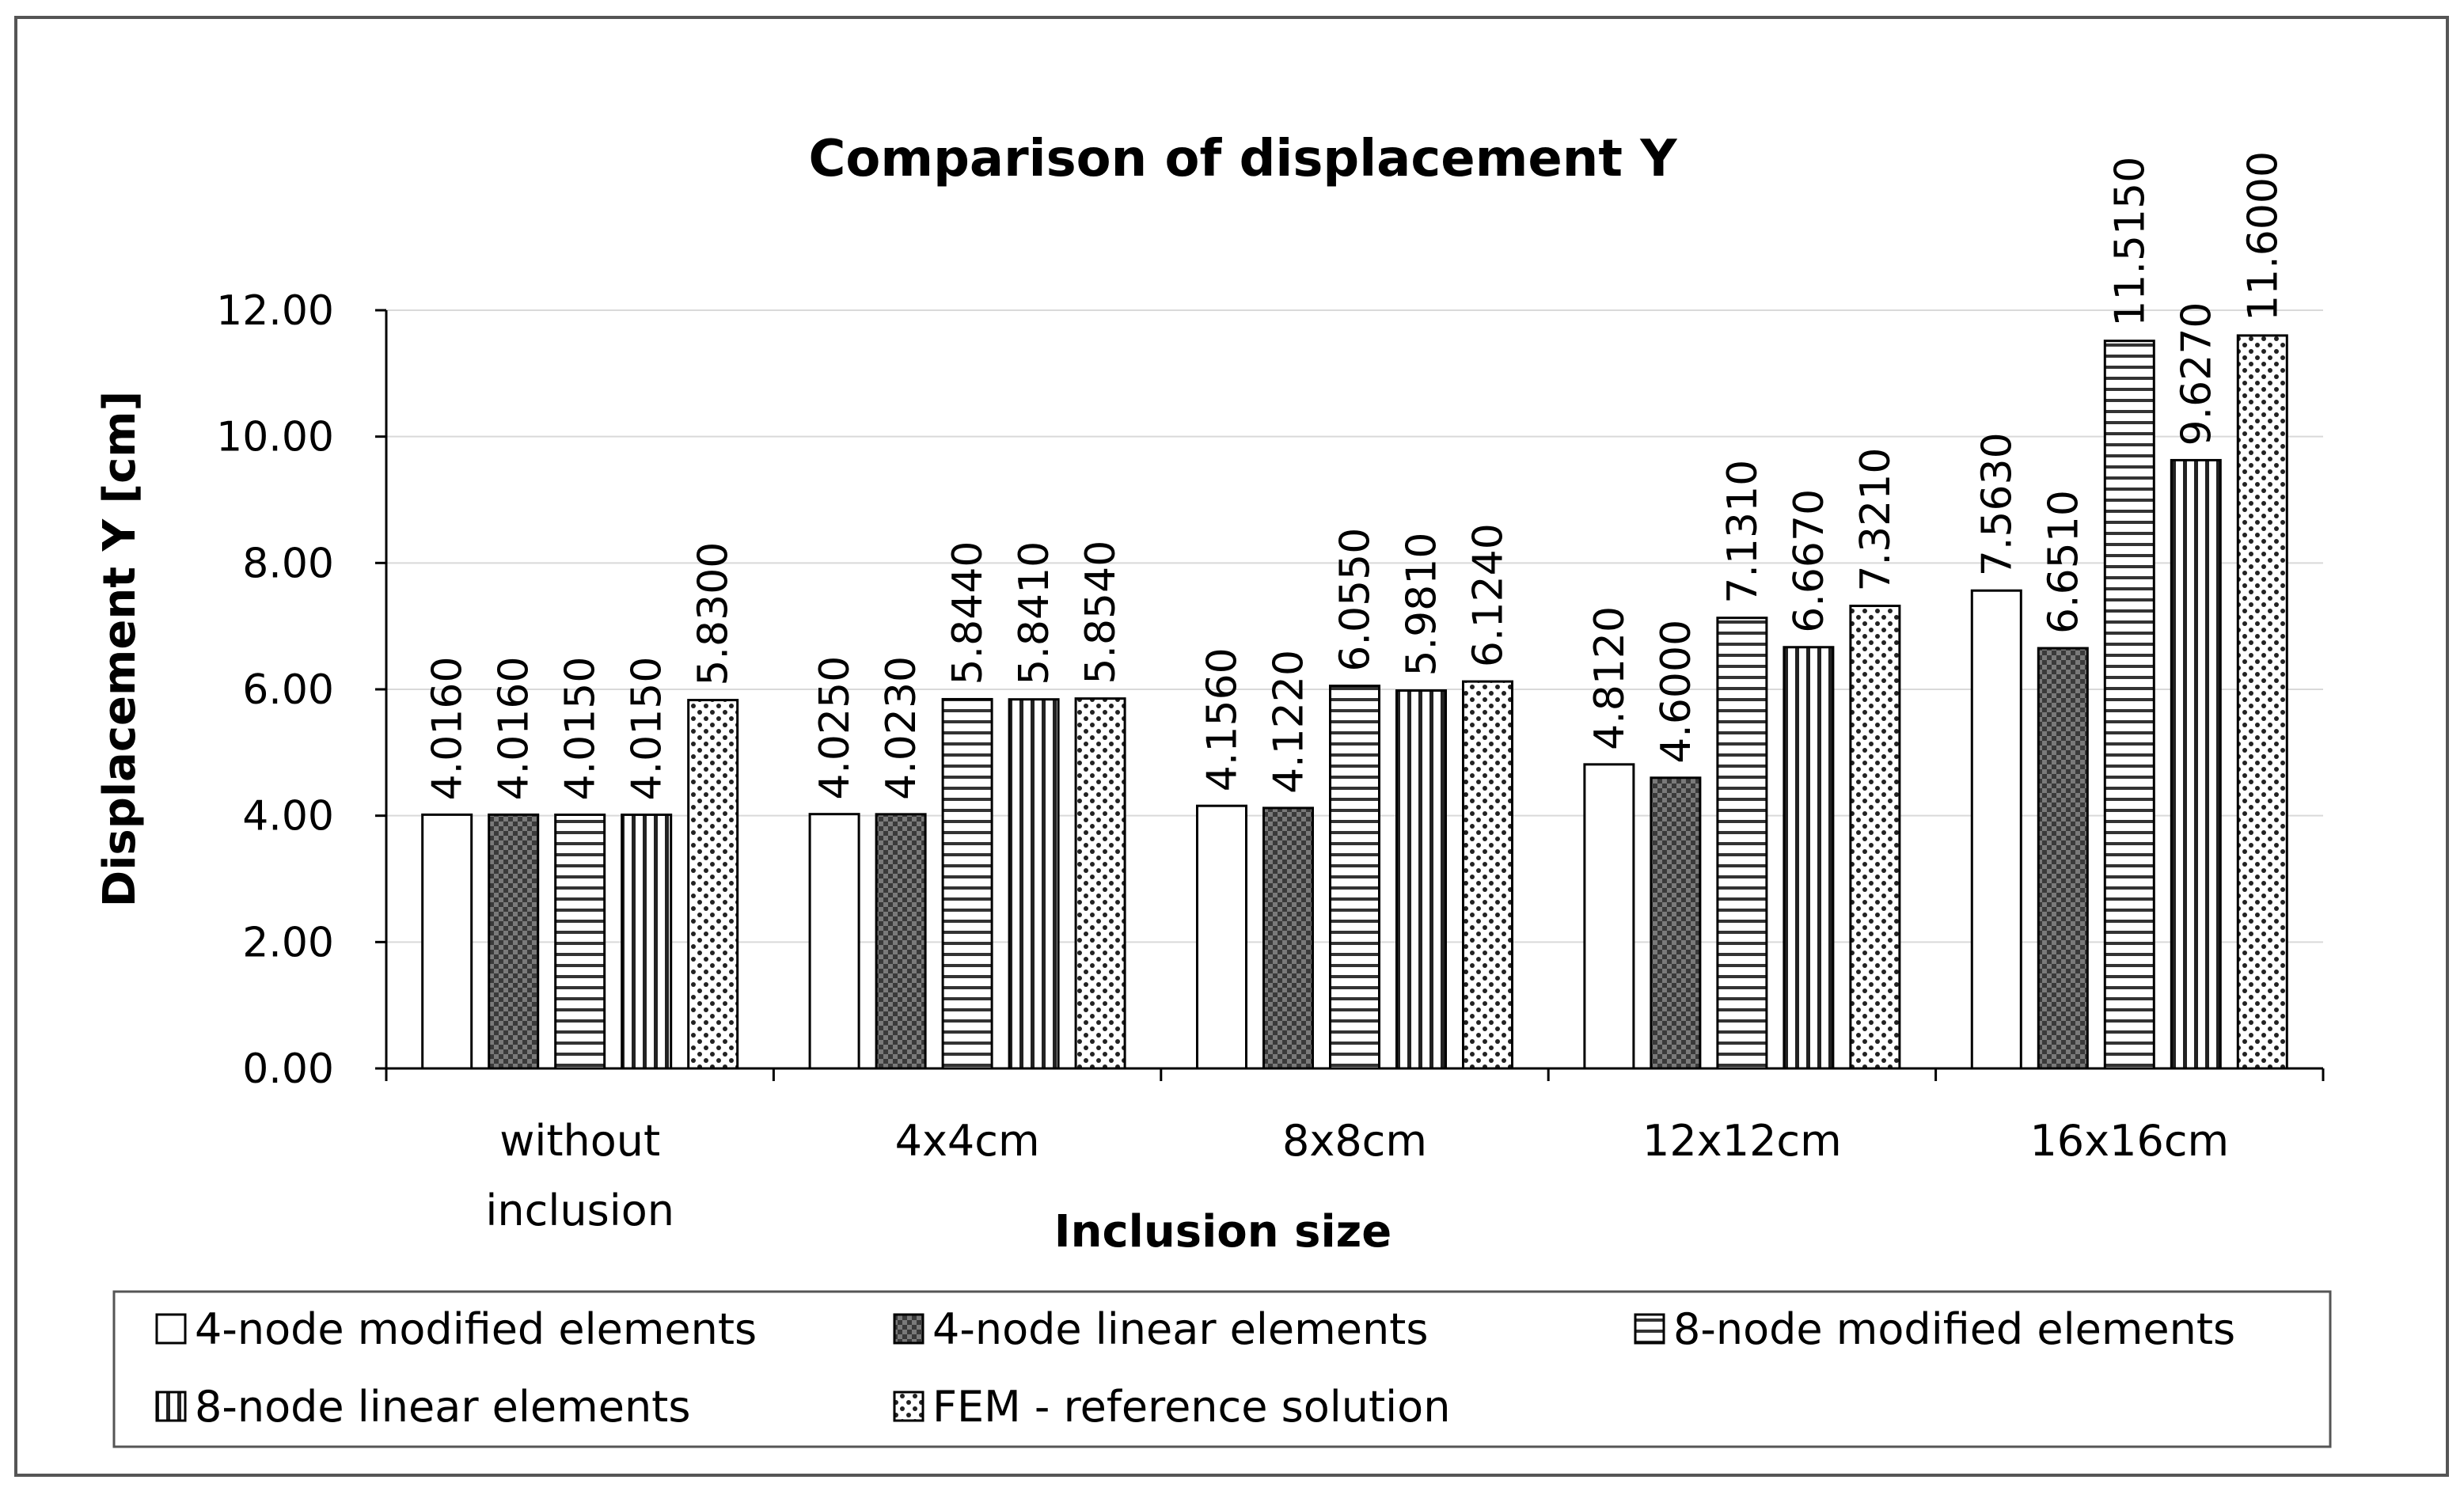  I want to click on data-label: 4.6000, so click(1676, 692).